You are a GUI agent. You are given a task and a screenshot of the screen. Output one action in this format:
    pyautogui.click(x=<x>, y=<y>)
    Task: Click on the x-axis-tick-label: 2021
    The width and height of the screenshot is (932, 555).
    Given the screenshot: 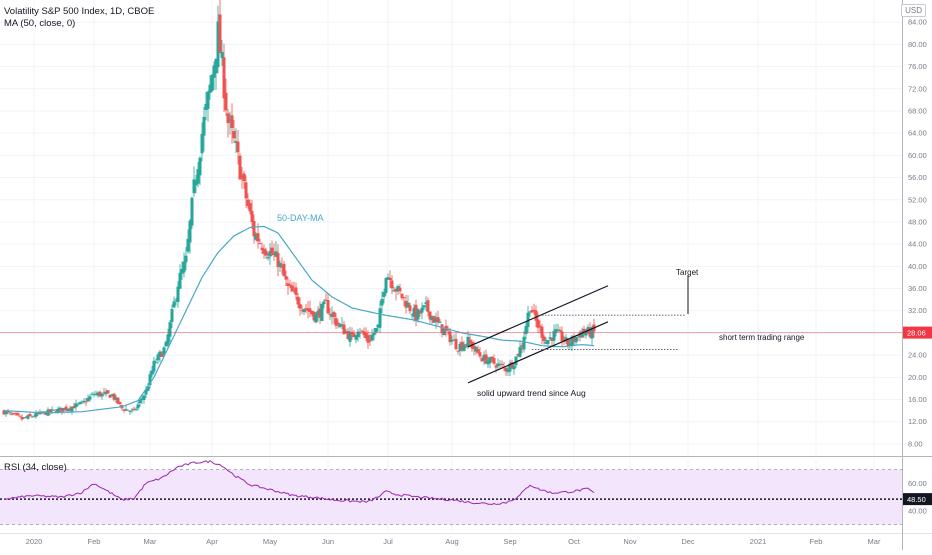 What is the action you would take?
    pyautogui.click(x=758, y=541)
    